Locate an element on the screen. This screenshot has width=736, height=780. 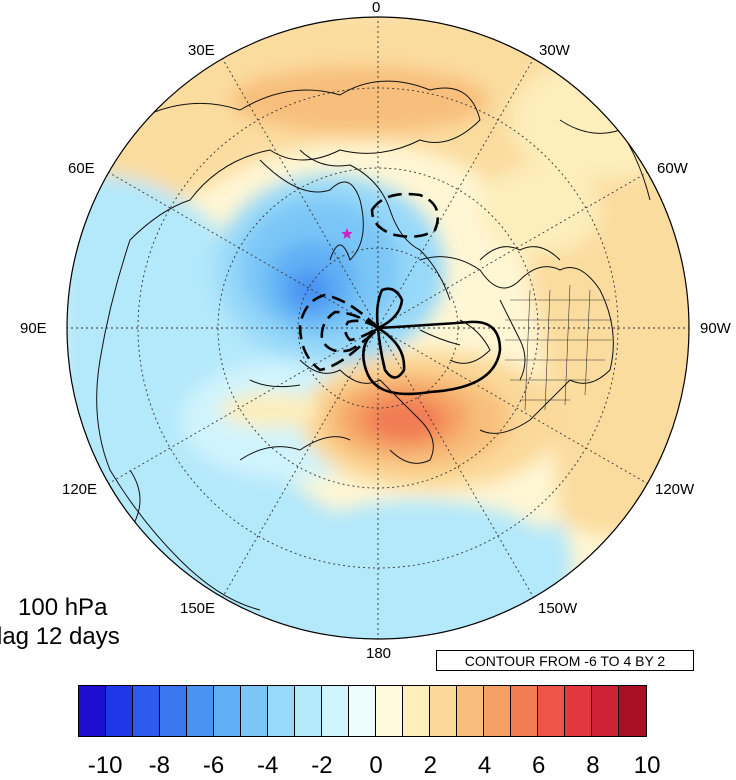
lon-label-30e: 30E is located at coordinates (201, 50).